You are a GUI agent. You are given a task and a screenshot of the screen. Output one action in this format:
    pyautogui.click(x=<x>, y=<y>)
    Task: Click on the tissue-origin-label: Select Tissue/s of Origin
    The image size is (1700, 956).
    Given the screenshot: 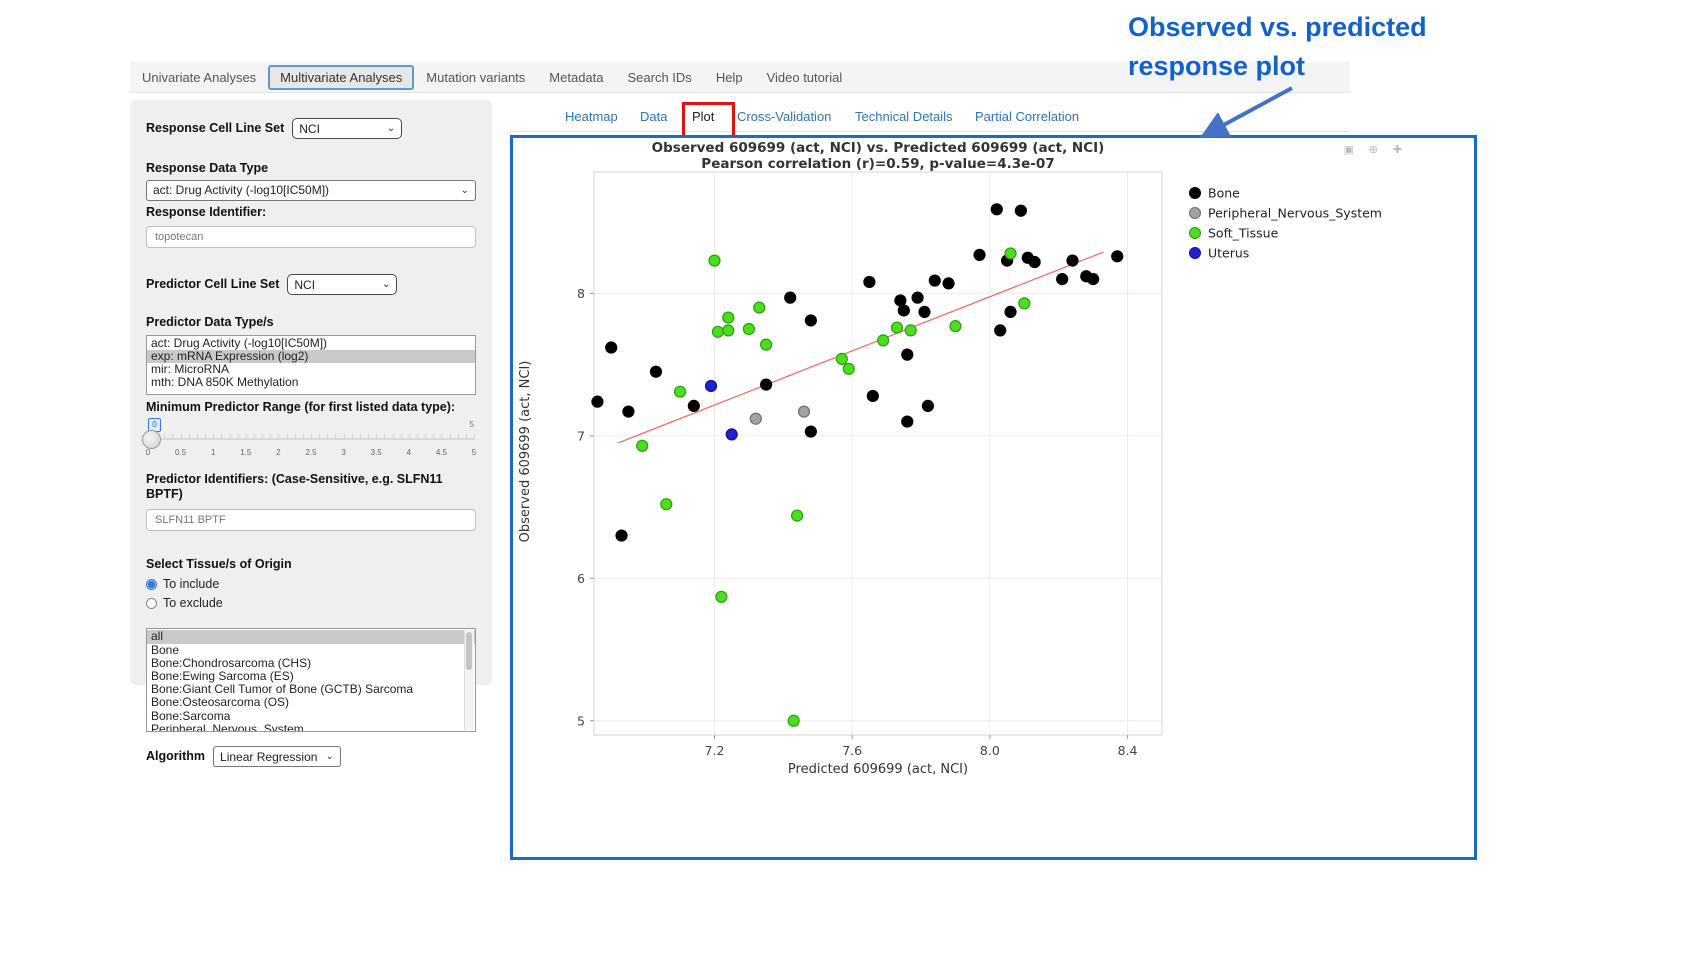 What is the action you would take?
    pyautogui.click(x=219, y=563)
    